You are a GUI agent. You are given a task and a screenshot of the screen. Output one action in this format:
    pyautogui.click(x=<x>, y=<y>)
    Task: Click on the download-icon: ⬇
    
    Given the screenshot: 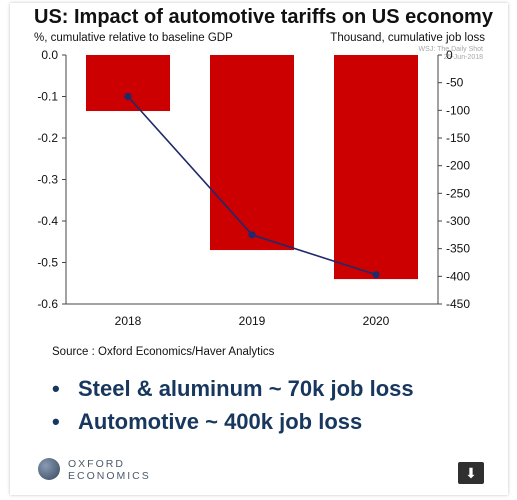 What is the action you would take?
    pyautogui.click(x=471, y=473)
    